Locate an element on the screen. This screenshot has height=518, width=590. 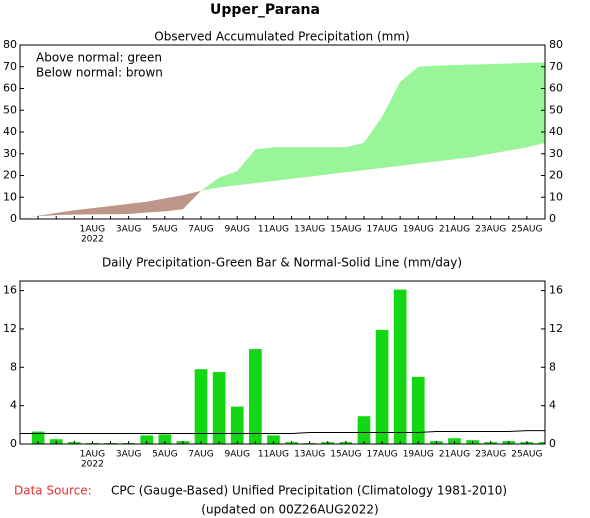
page-title: Upper_Parana is located at coordinates (265, 10).